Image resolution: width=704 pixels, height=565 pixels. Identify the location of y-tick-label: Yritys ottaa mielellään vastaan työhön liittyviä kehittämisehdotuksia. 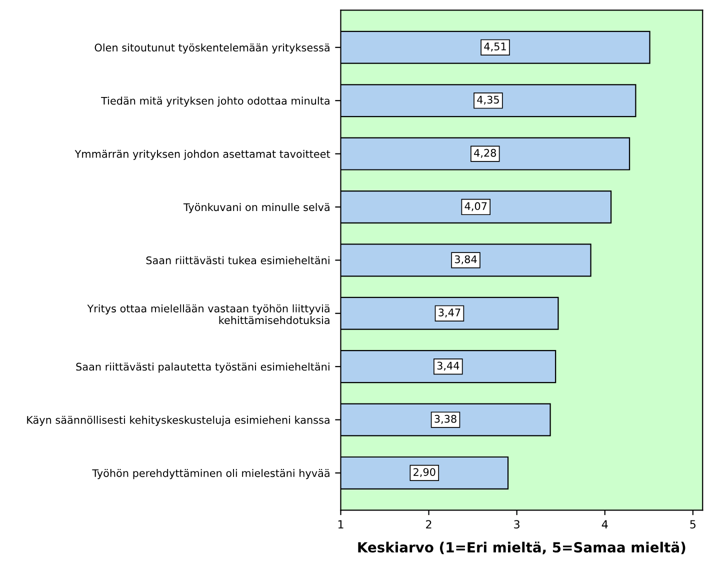
(208, 314).